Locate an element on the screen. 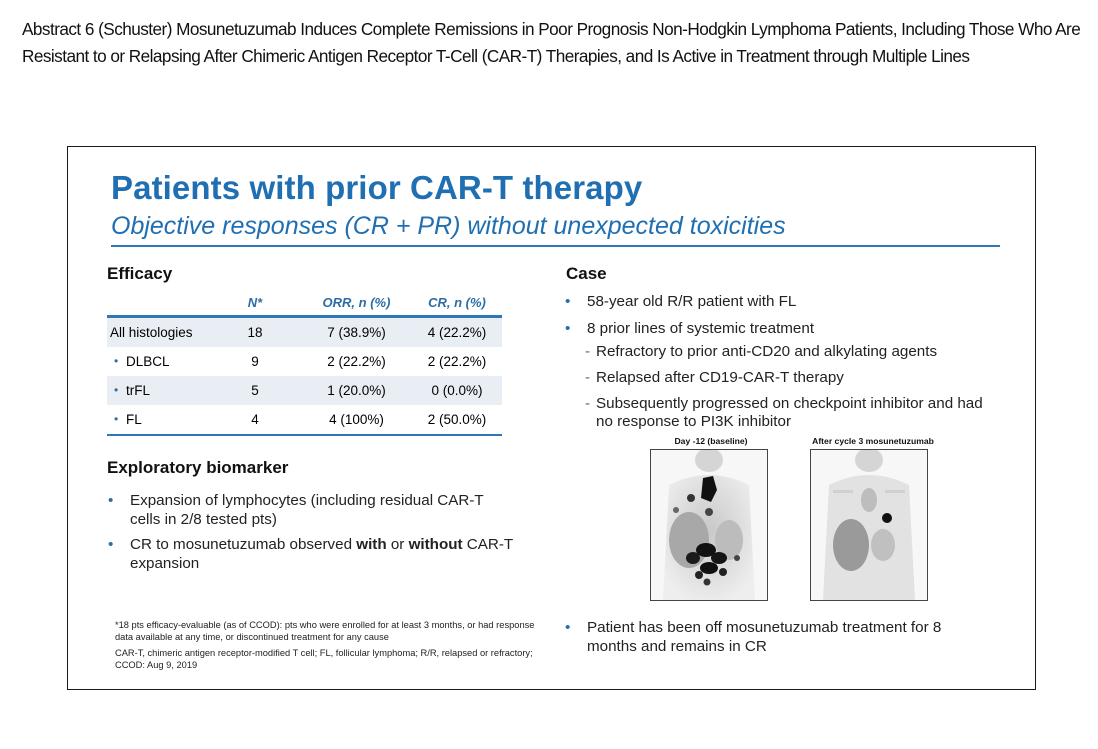 This screenshot has width=1098, height=749. list-item: • 8 prior lines of systemic treatment is located at coordinates (774, 328).